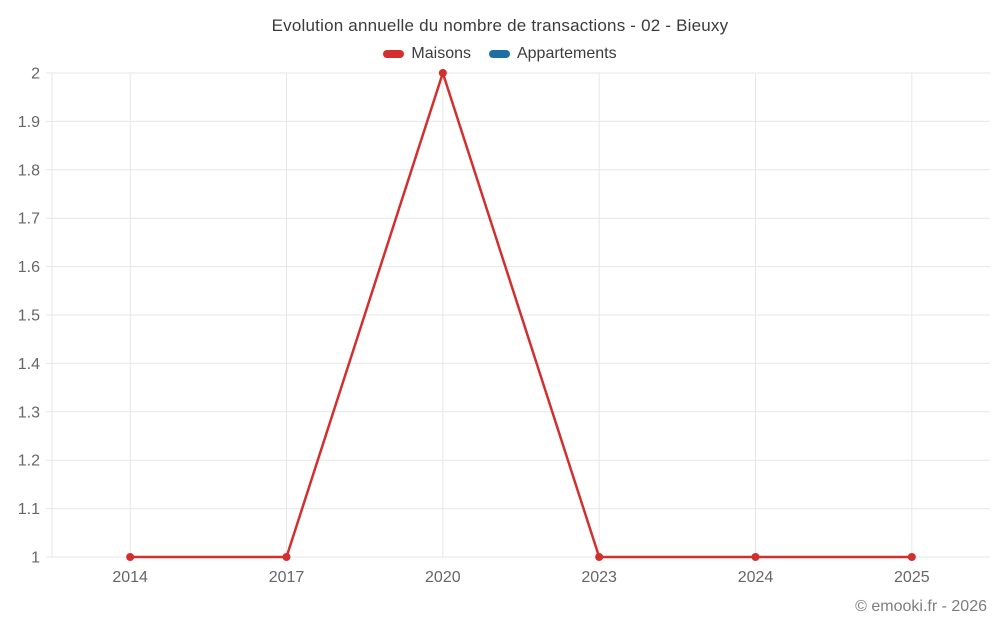  I want to click on legend-label-appartements: Appartements, so click(566, 53).